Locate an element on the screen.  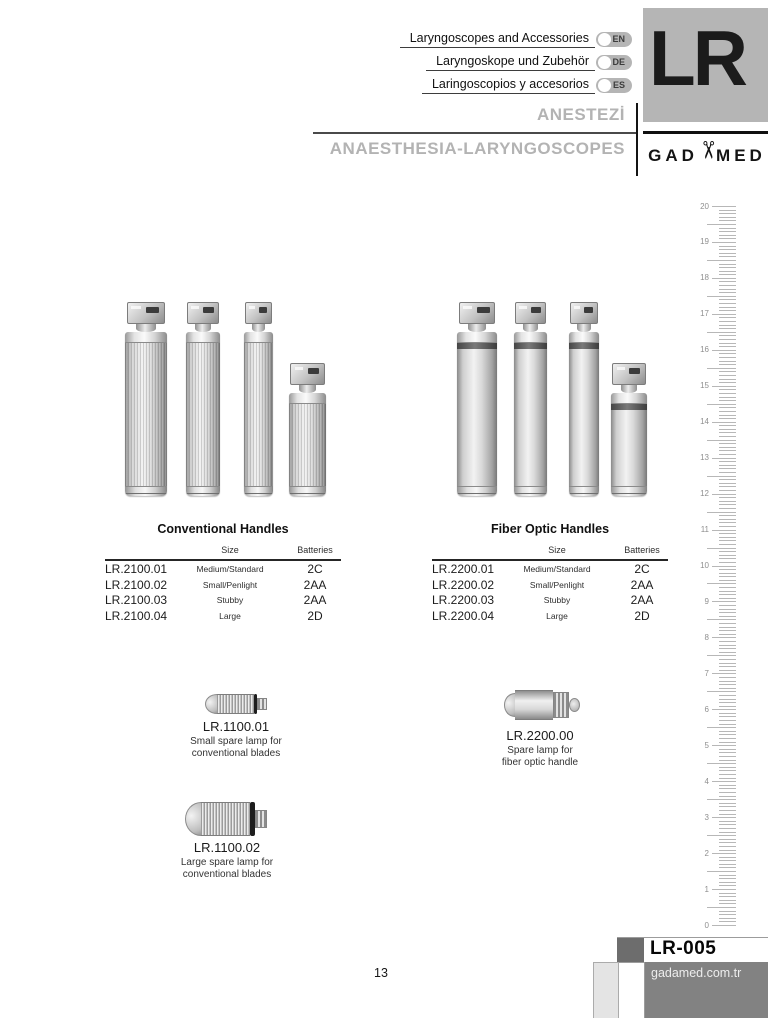
lamp-description-line: conventional blades is located at coordinates (227, 874).